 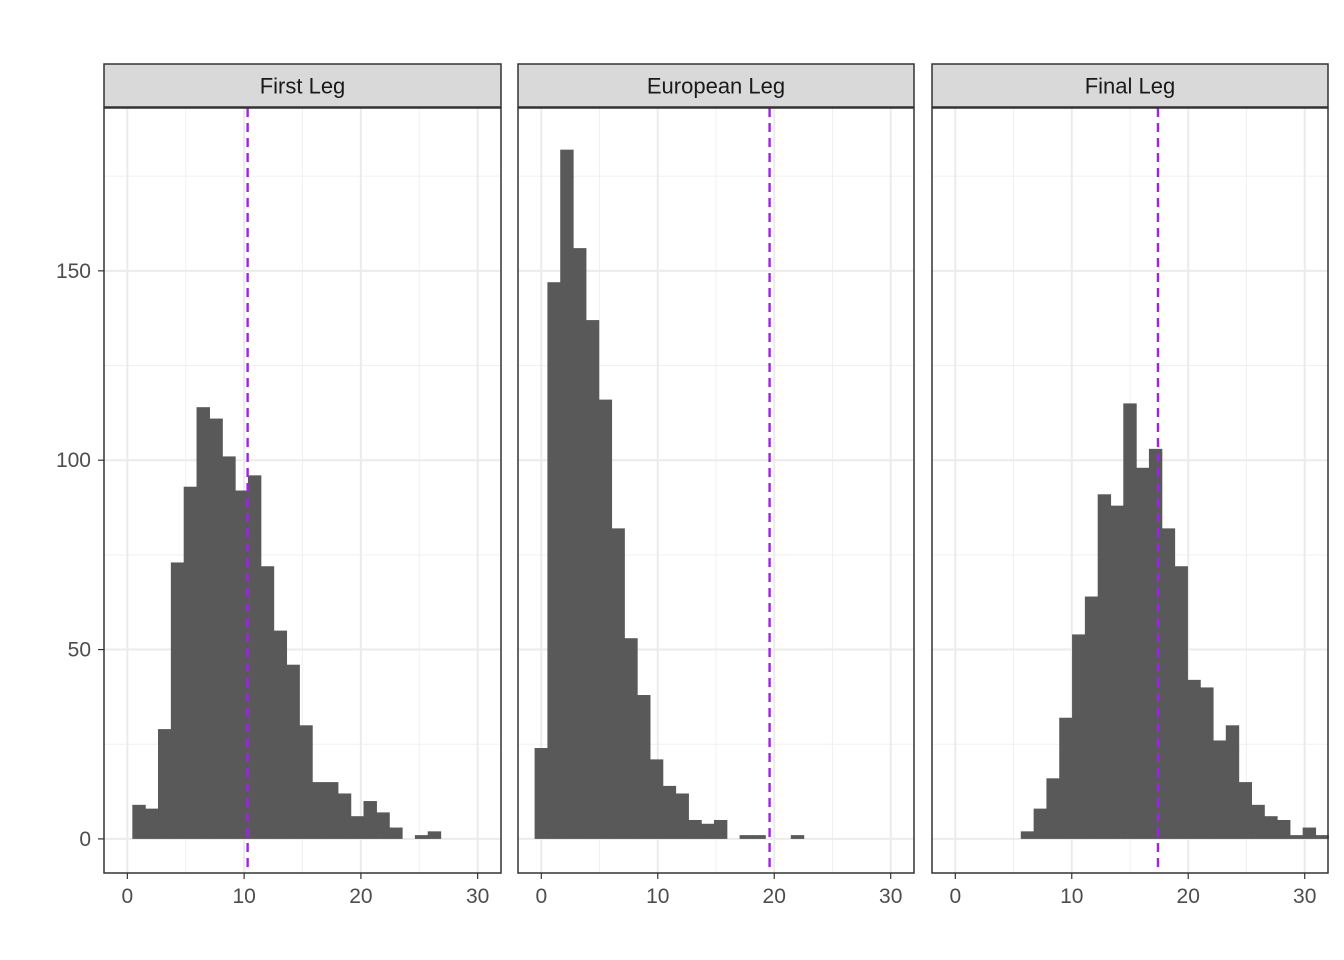 I want to click on y-tick-label: 150, so click(x=73, y=271).